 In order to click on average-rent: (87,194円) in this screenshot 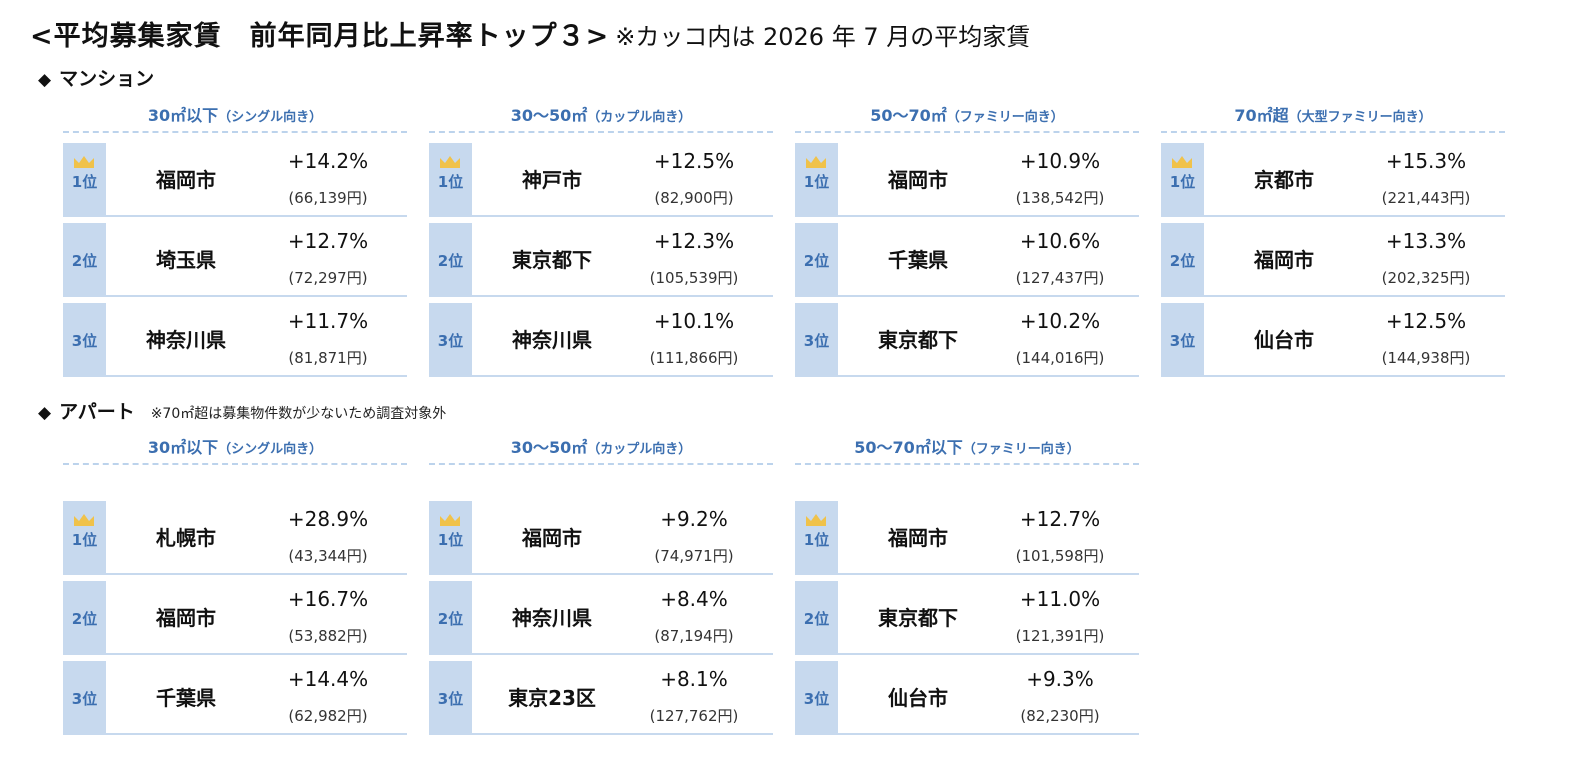, I will do `click(694, 636)`.